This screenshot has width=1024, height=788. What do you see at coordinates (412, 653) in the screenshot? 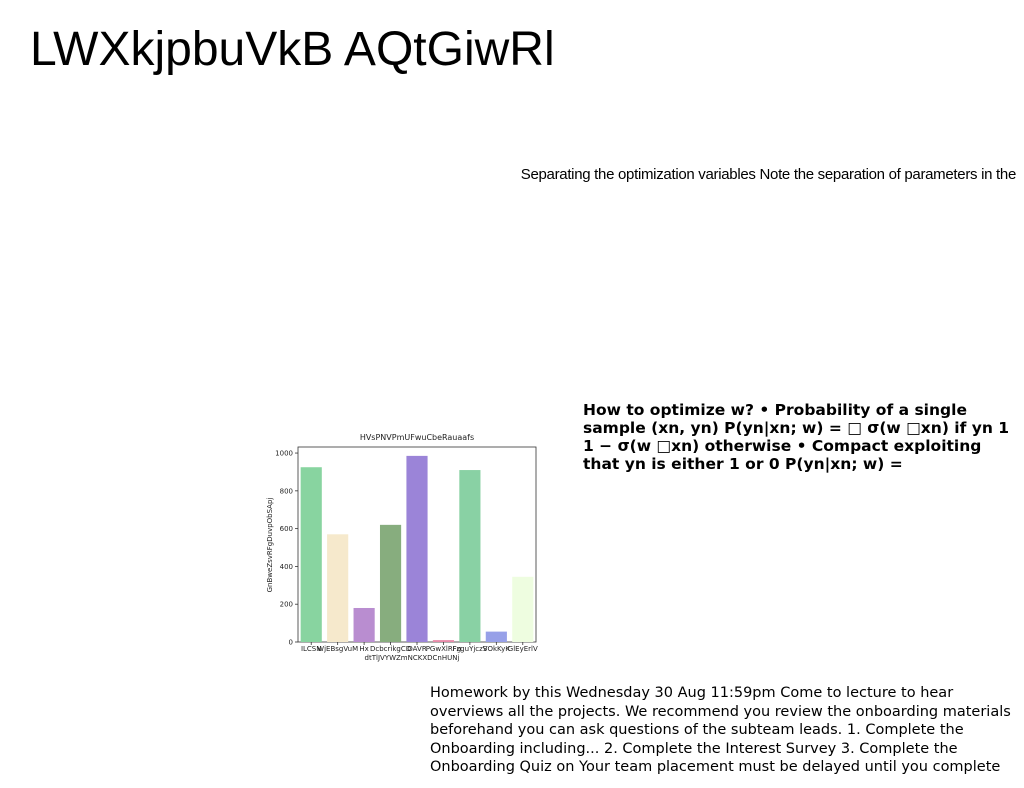
I see `x-tick-label: DcbcrikgCD dtTlJVYWZmNCKXDCnHUNj` at bounding box center [412, 653].